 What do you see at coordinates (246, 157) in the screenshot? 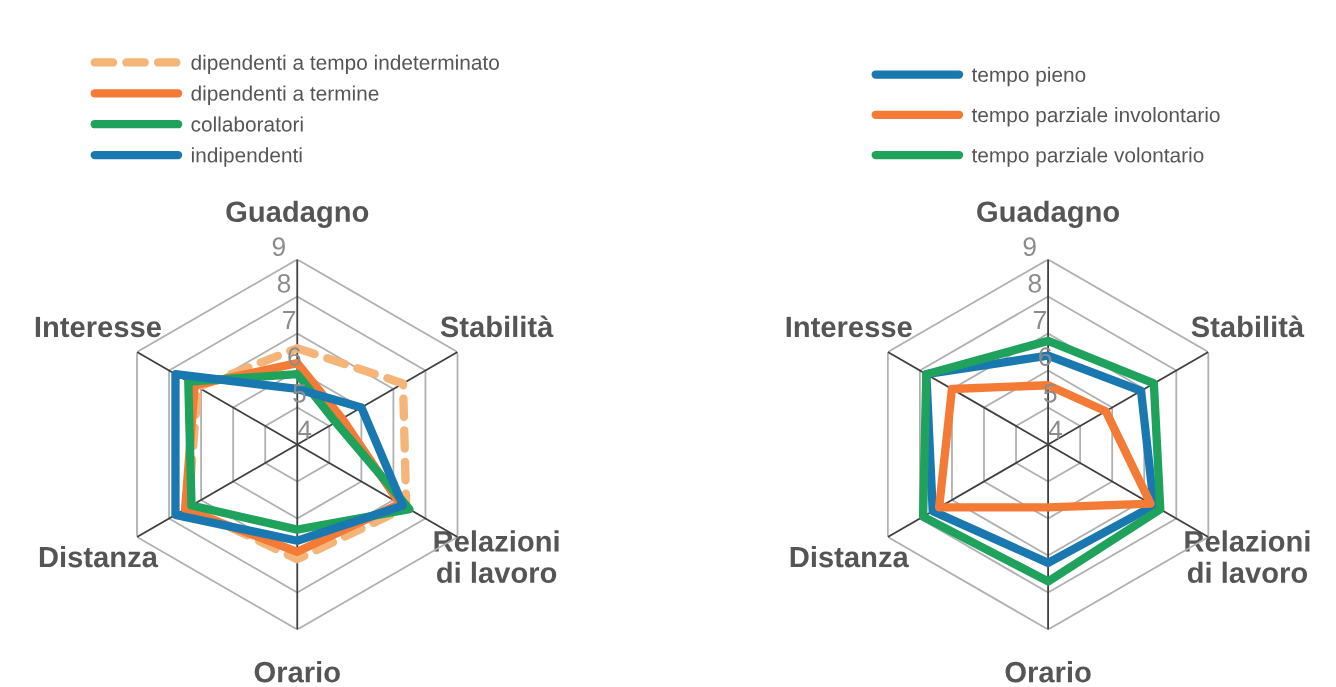
I see `legend-label: indipendenti` at bounding box center [246, 157].